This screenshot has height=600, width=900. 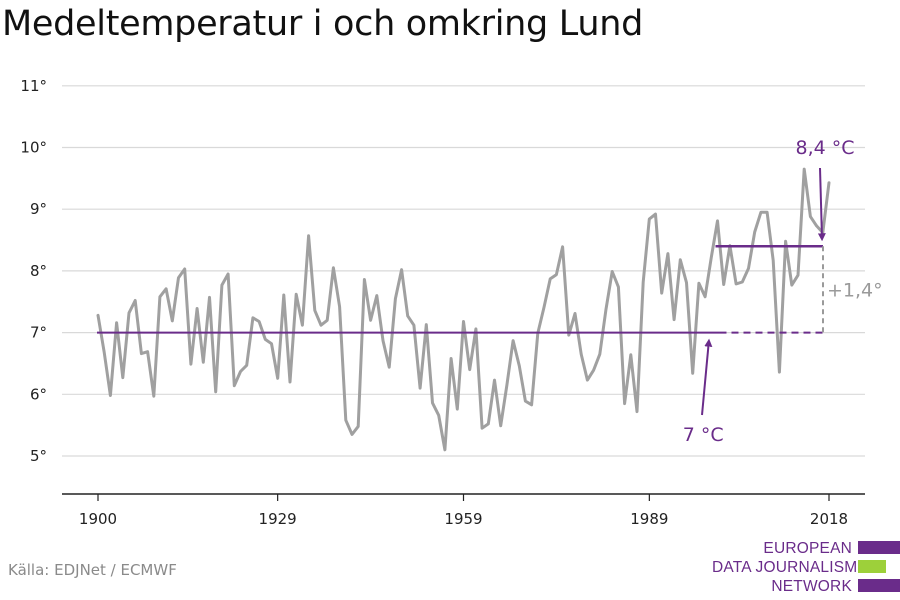 I want to click on y-tick-label: 11°, so click(x=33, y=86).